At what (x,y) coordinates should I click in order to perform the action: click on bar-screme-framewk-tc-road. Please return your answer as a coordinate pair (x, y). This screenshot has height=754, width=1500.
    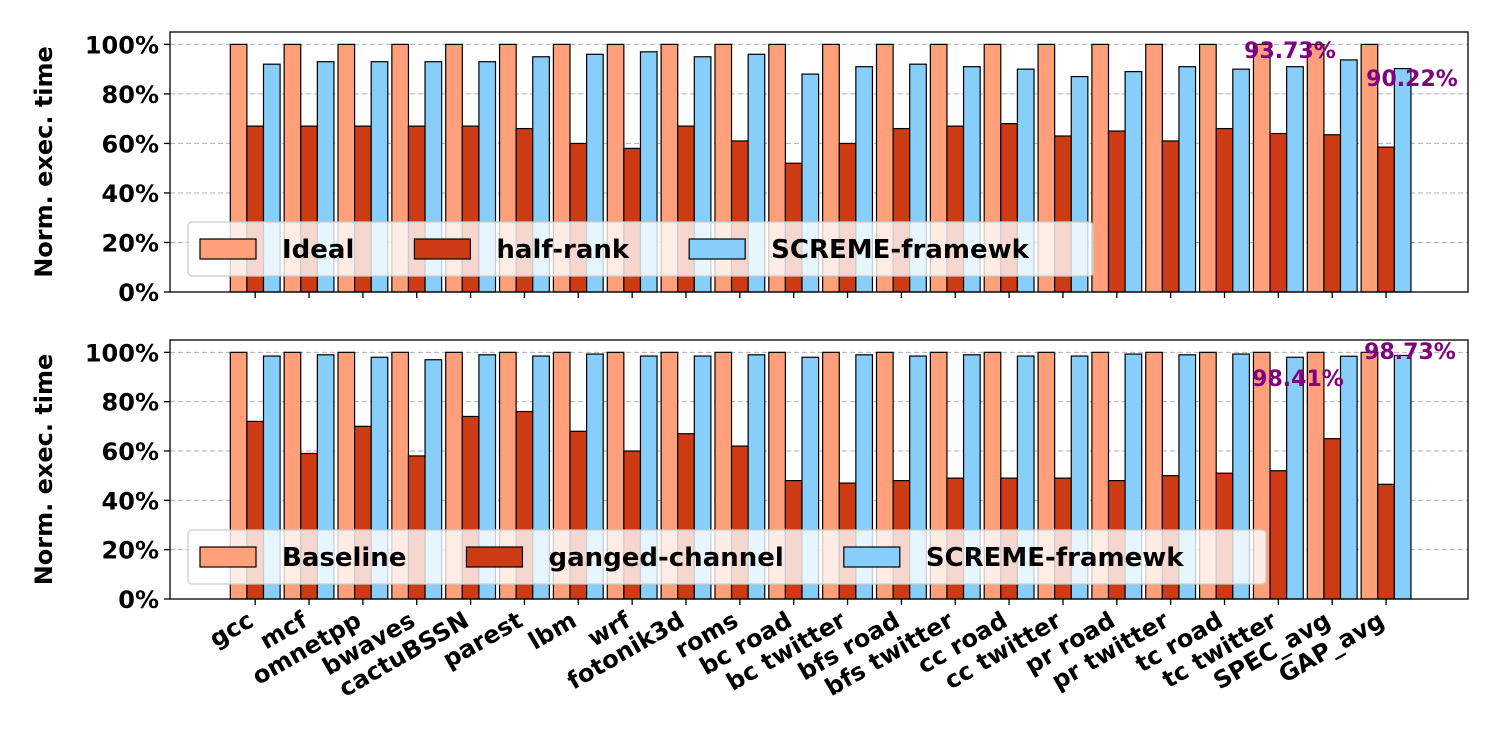
    Looking at the image, I should click on (1241, 180).